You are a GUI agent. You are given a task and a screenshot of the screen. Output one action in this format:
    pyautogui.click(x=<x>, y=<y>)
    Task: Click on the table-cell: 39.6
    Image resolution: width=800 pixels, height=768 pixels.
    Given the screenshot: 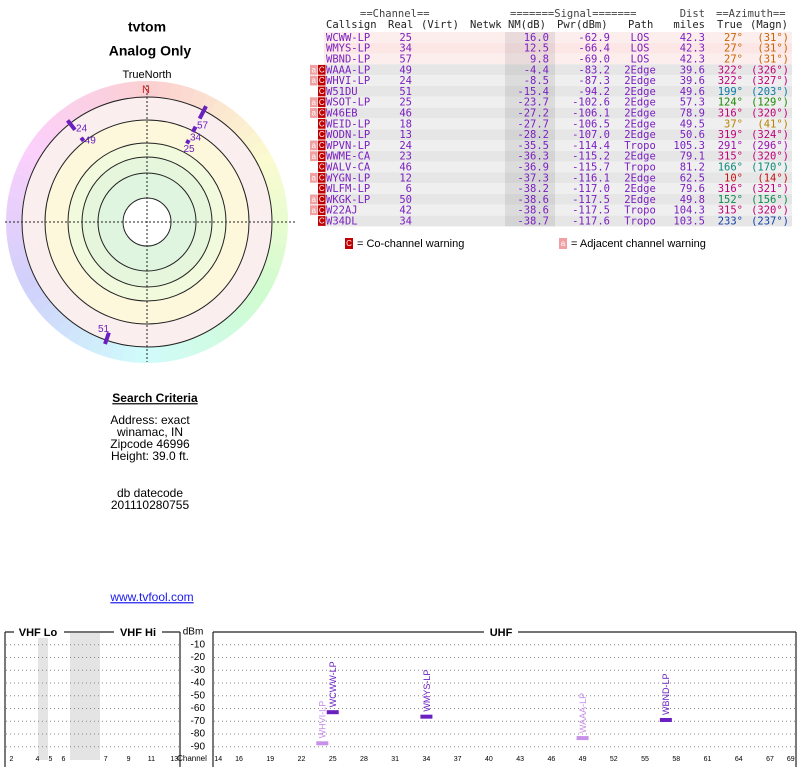 What is the action you would take?
    pyautogui.click(x=692, y=81)
    